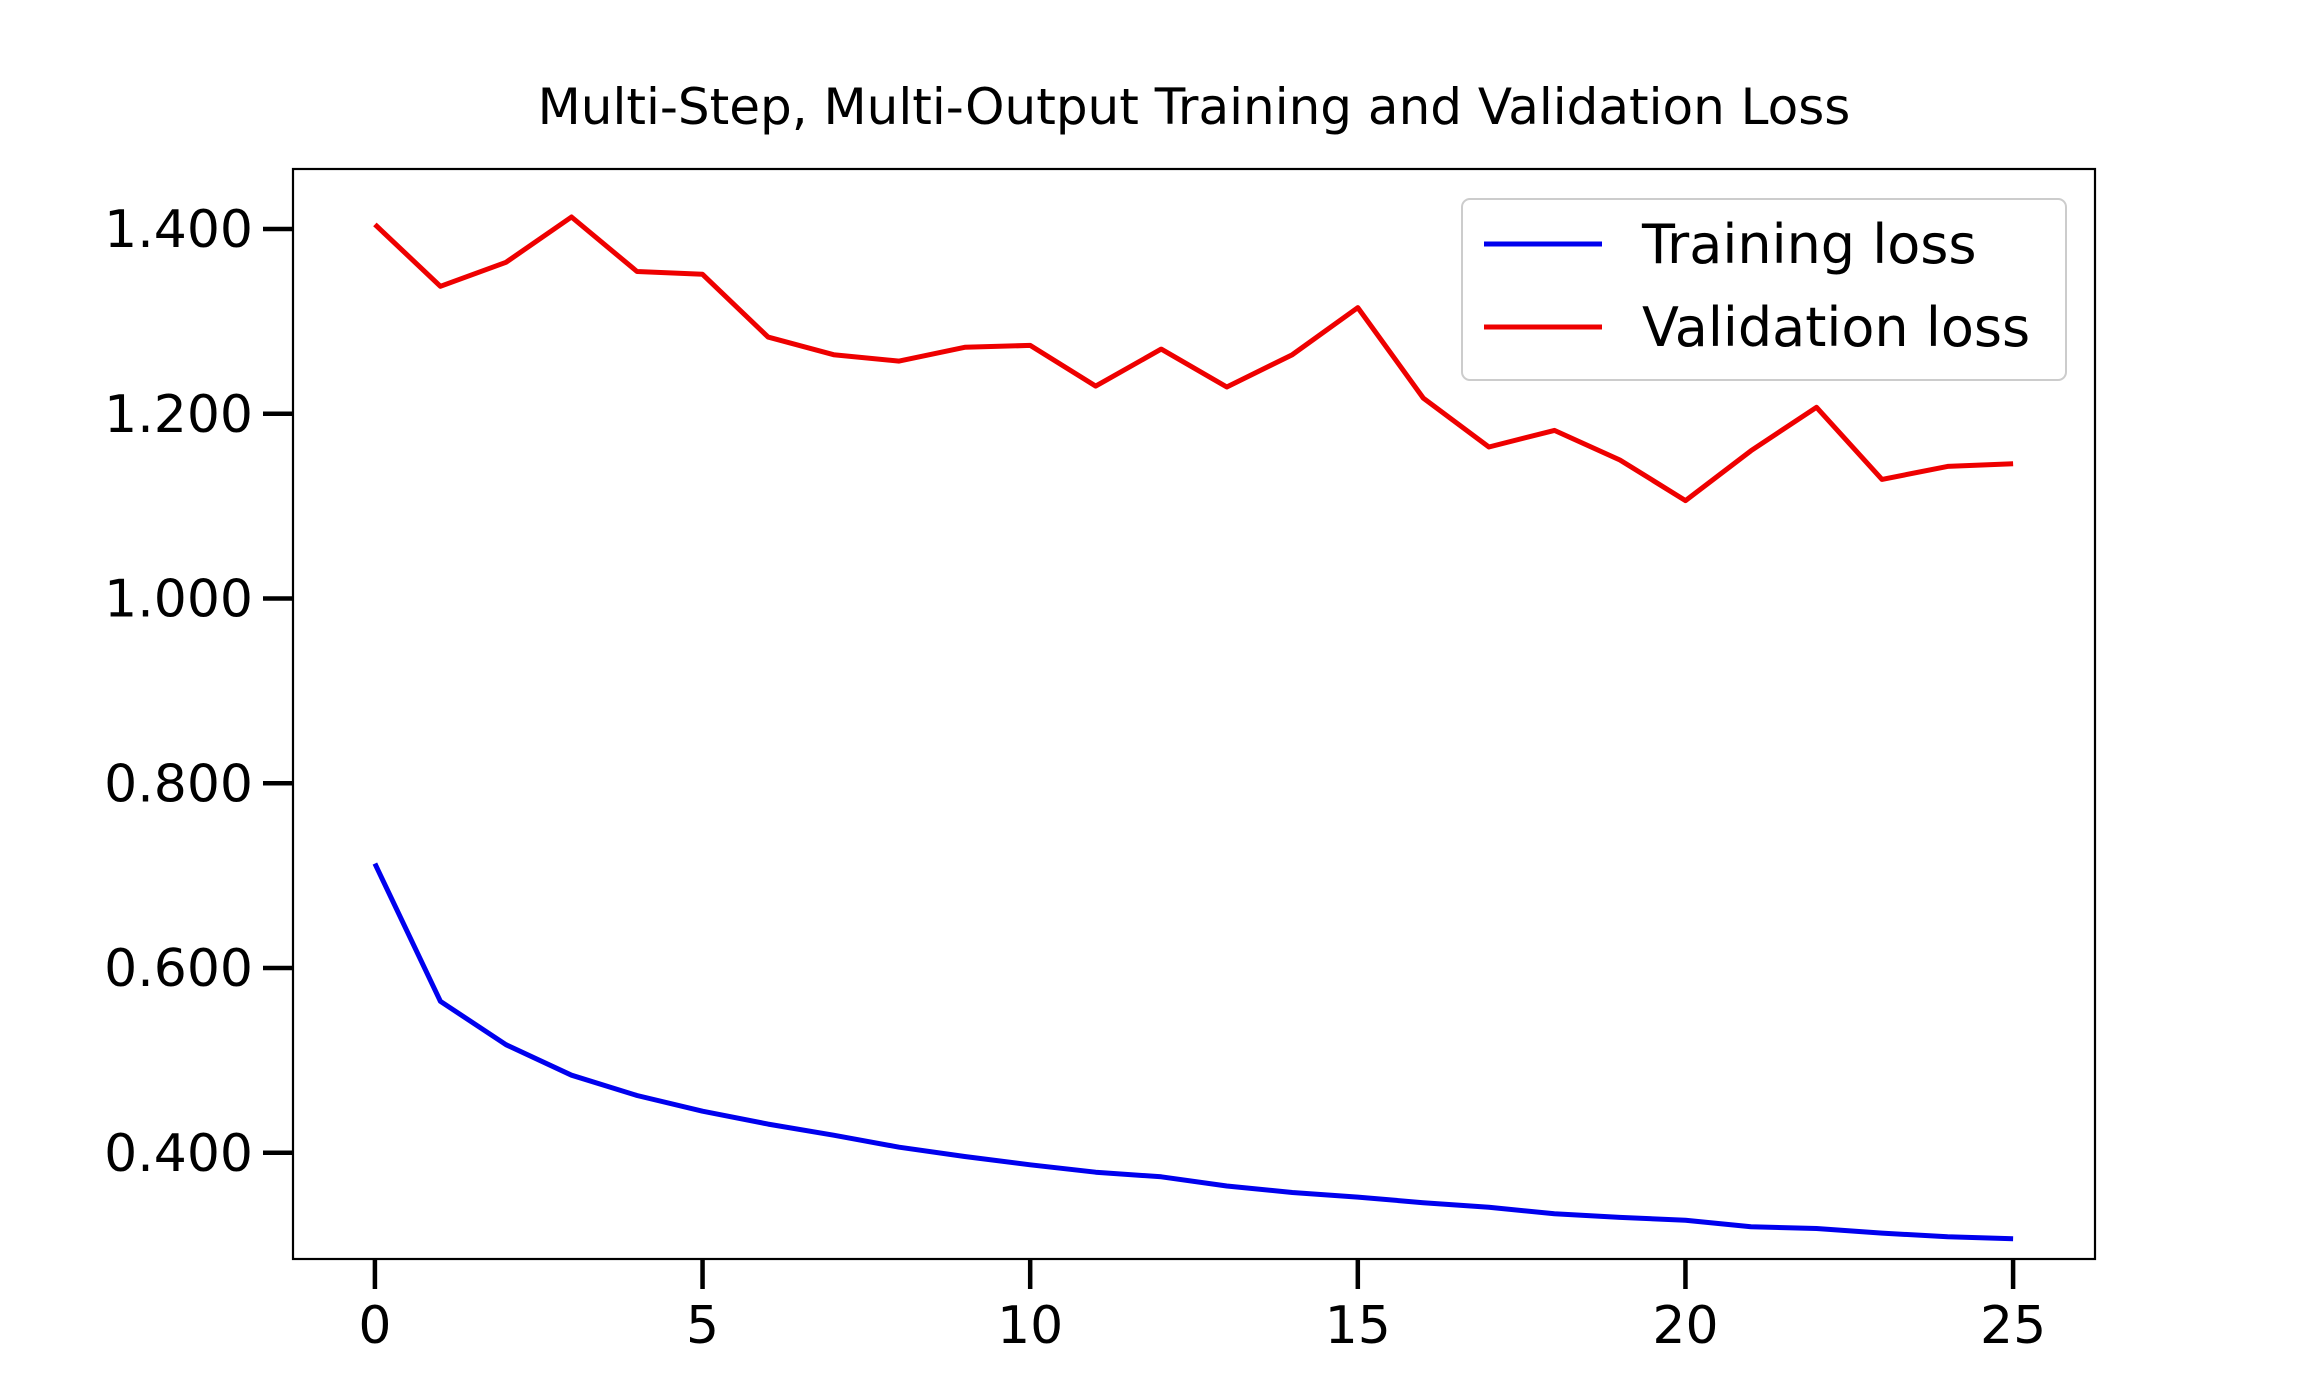 This screenshot has height=1400, width=2300. Describe the element at coordinates (178, 415) in the screenshot. I see `y-tick-label: 1.200` at that location.